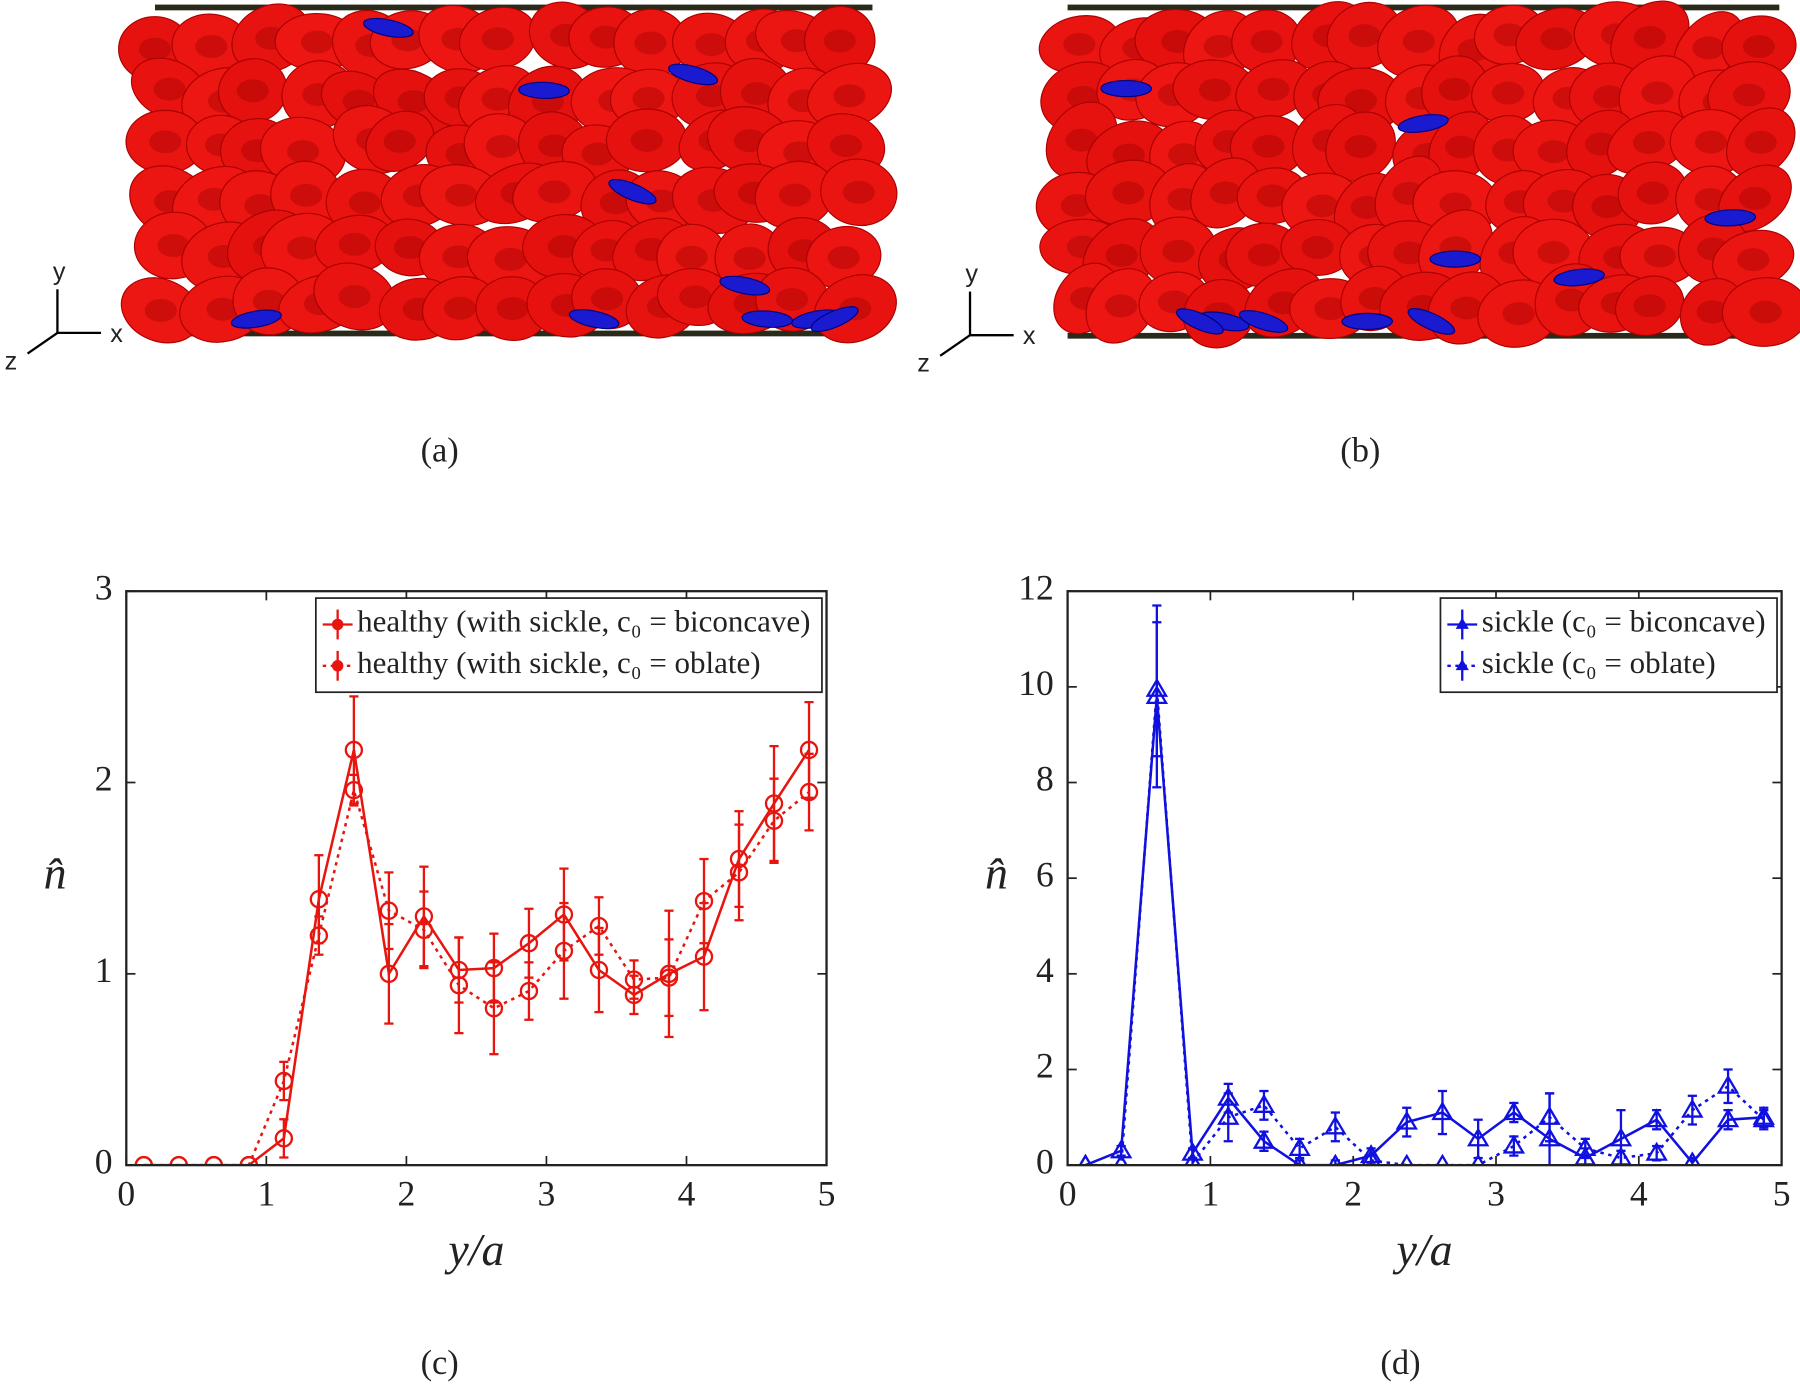 Image resolution: width=1800 pixels, height=1389 pixels. Describe the element at coordinates (955, 345) in the screenshot. I see `axis-arrow` at that location.